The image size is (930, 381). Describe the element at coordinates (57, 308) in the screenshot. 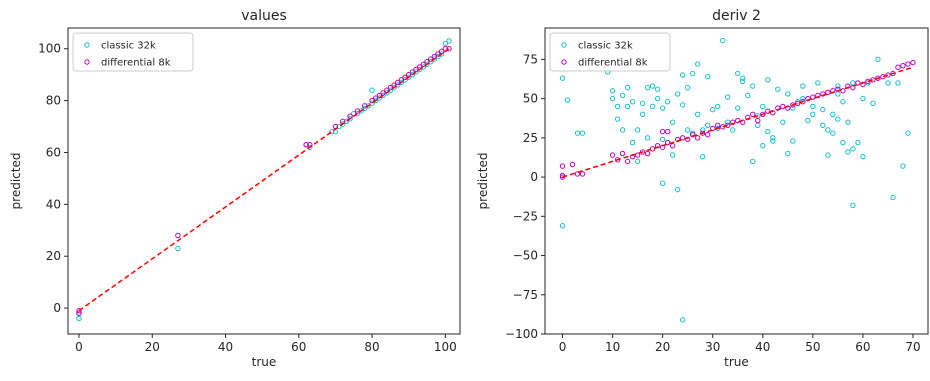

I see `y-tick-label: 0` at that location.